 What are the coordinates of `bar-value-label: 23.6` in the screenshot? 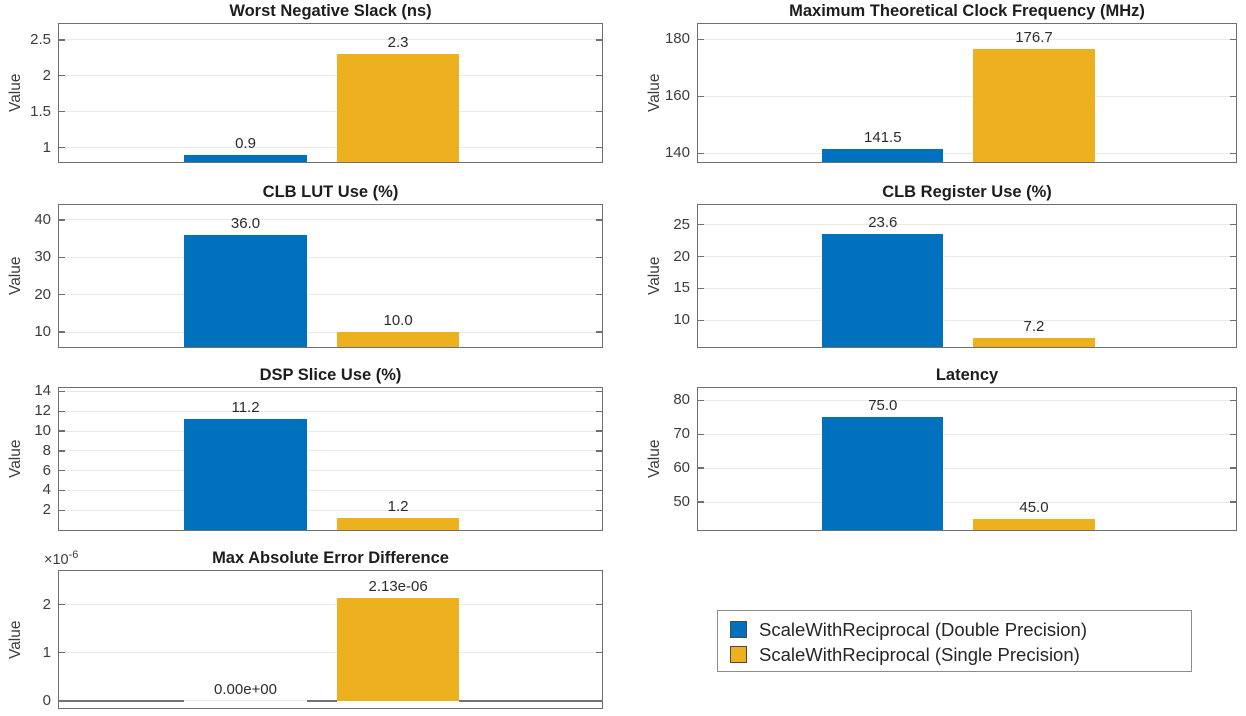 It's located at (883, 222).